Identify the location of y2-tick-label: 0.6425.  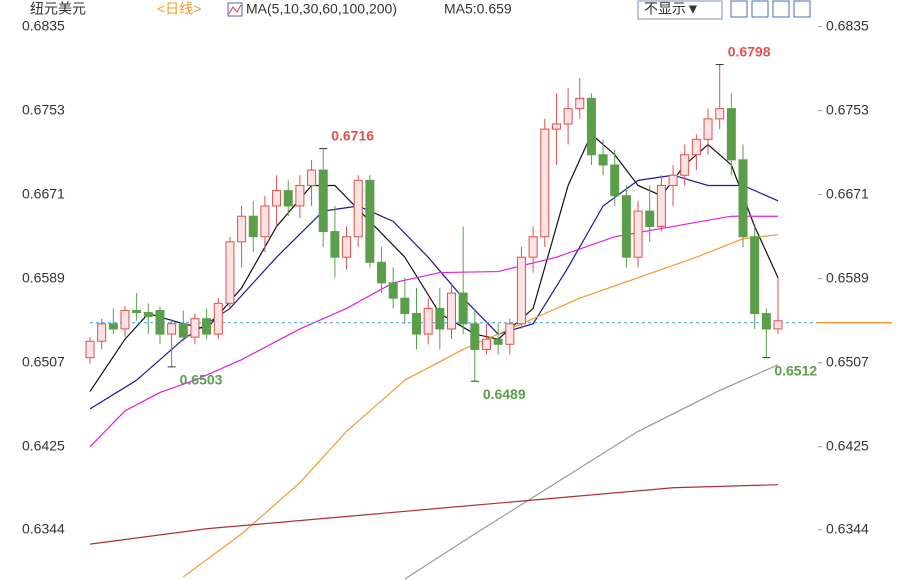
(847, 445).